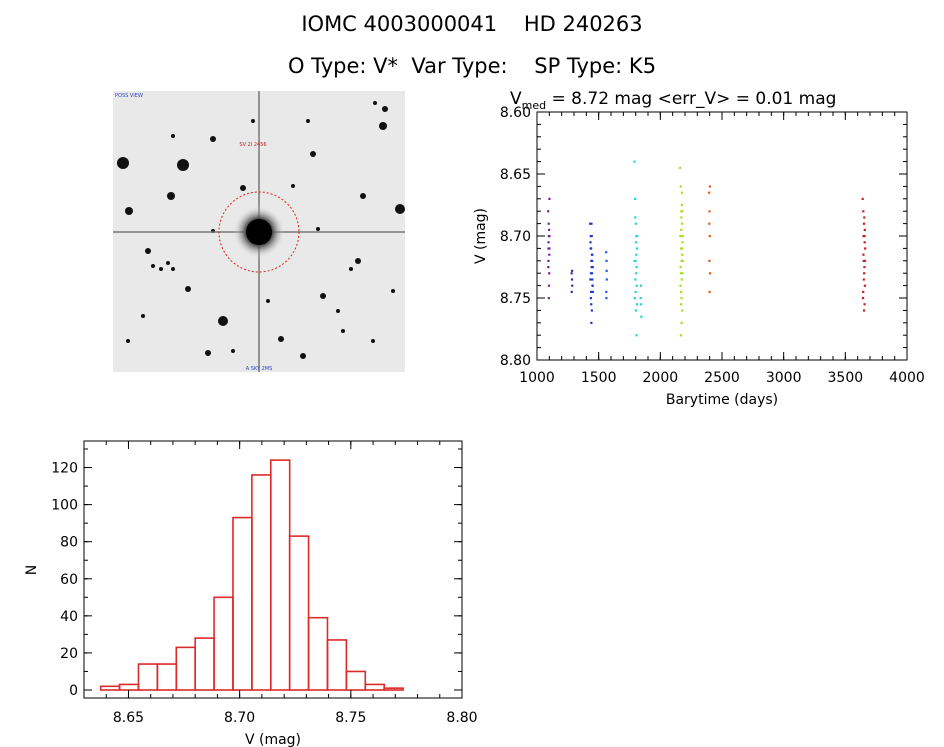 This screenshot has height=747, width=944. I want to click on sky-image-stamp: SV 2I 2456 A SKY 2MS POSS VIEW, so click(259, 231).